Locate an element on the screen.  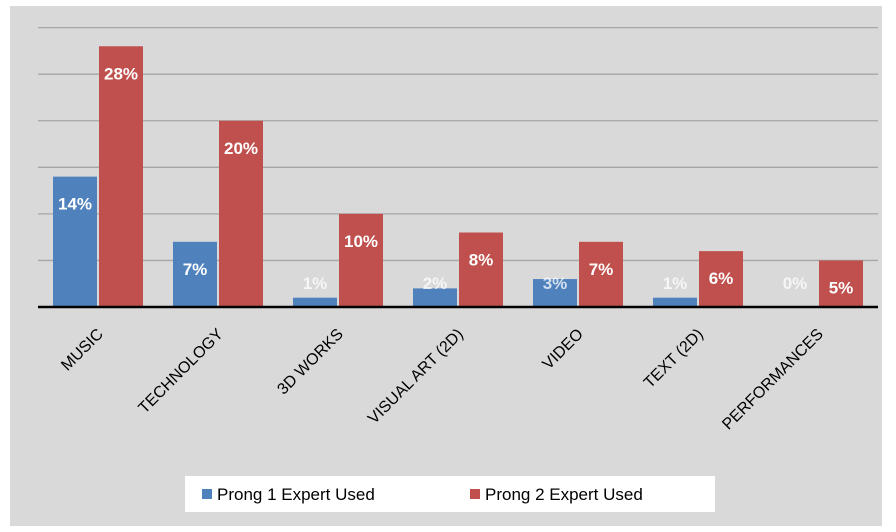
data-label-prong-1: 2% is located at coordinates (435, 283).